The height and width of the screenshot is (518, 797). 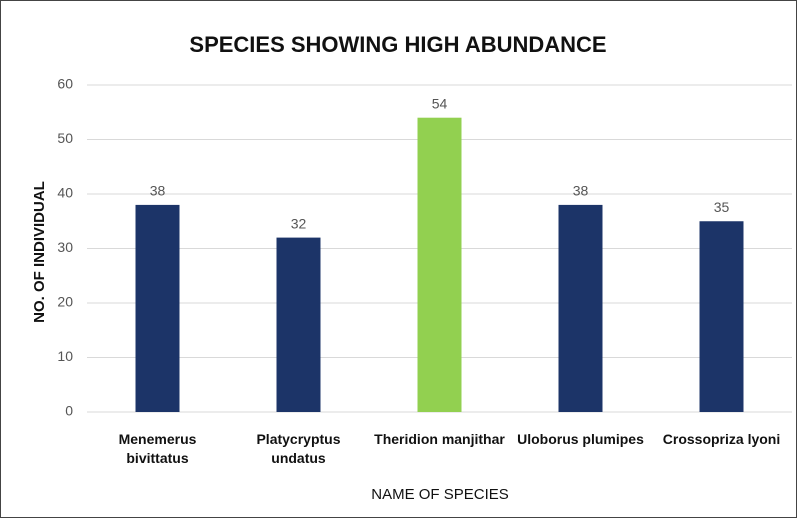 I want to click on x-tick-label: Uloborus plumipes, so click(x=580, y=439).